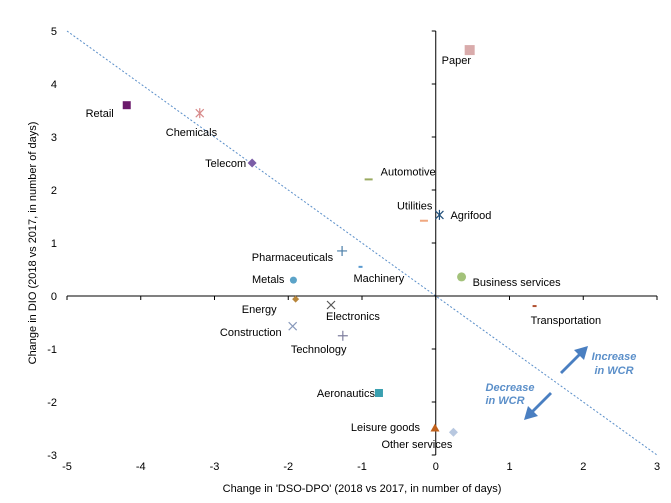 The height and width of the screenshot is (503, 671). Describe the element at coordinates (268, 280) in the screenshot. I see `point-label: Metals` at that location.